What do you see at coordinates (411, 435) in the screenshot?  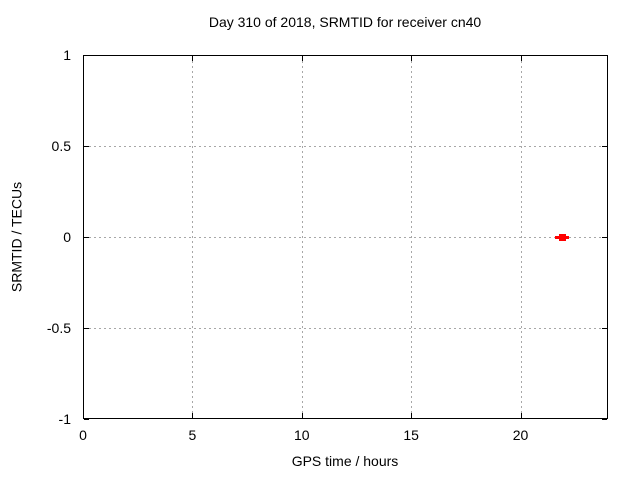 I see `x-tick-label: 15` at bounding box center [411, 435].